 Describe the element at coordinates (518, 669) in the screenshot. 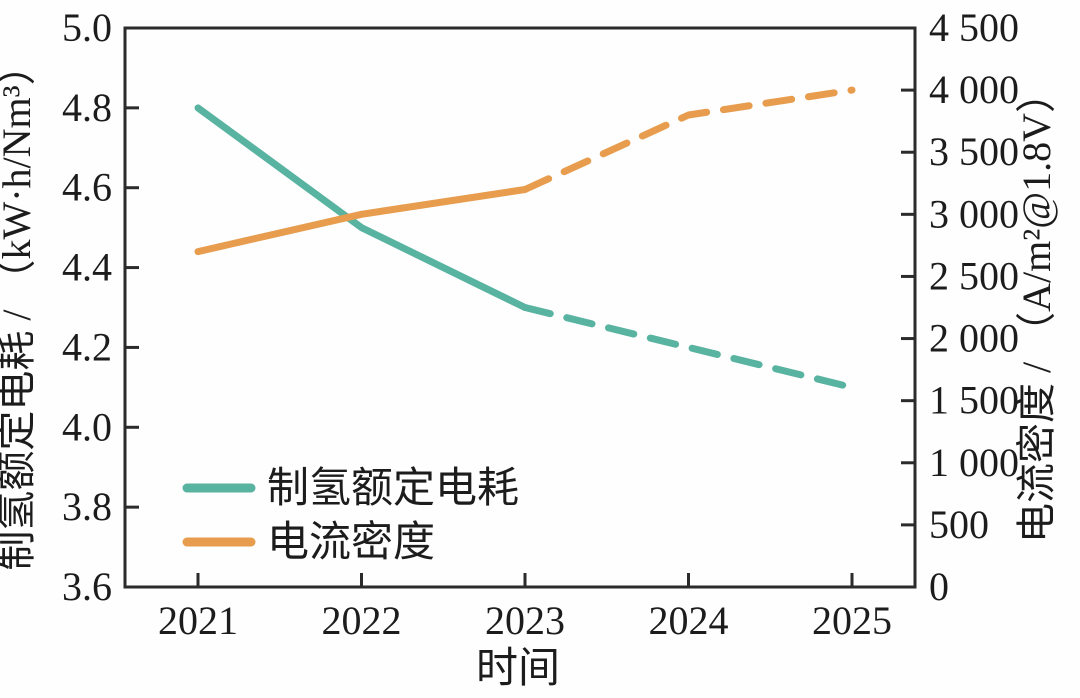

I see `x-axis-title: 时间` at that location.